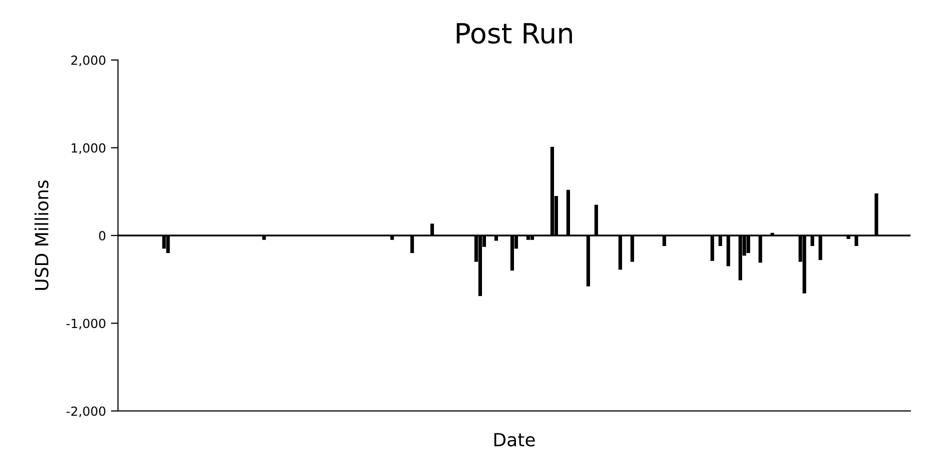  I want to click on y-tick-label: 2,000, so click(88, 60).